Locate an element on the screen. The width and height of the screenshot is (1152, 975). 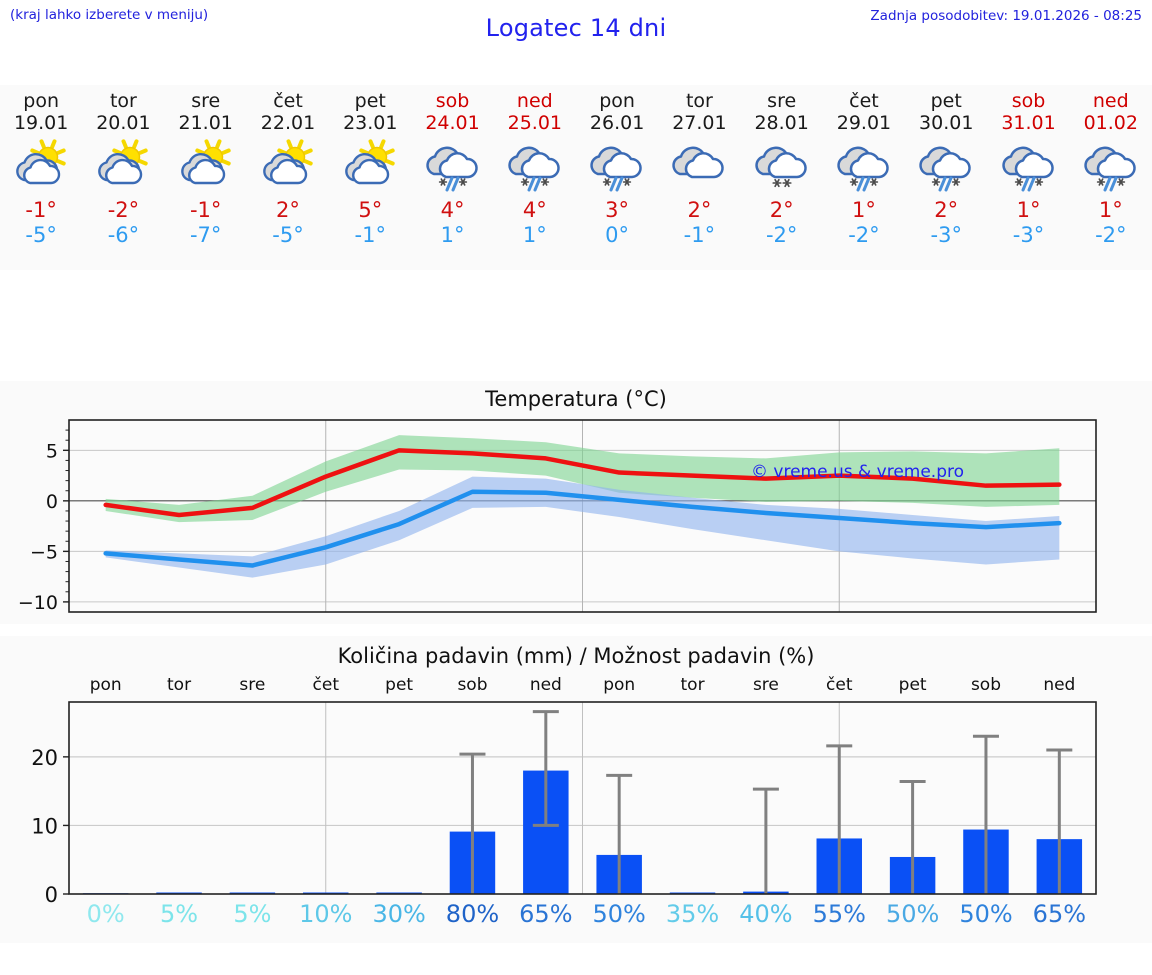
precipitation-day-label: čet is located at coordinates (325, 685).